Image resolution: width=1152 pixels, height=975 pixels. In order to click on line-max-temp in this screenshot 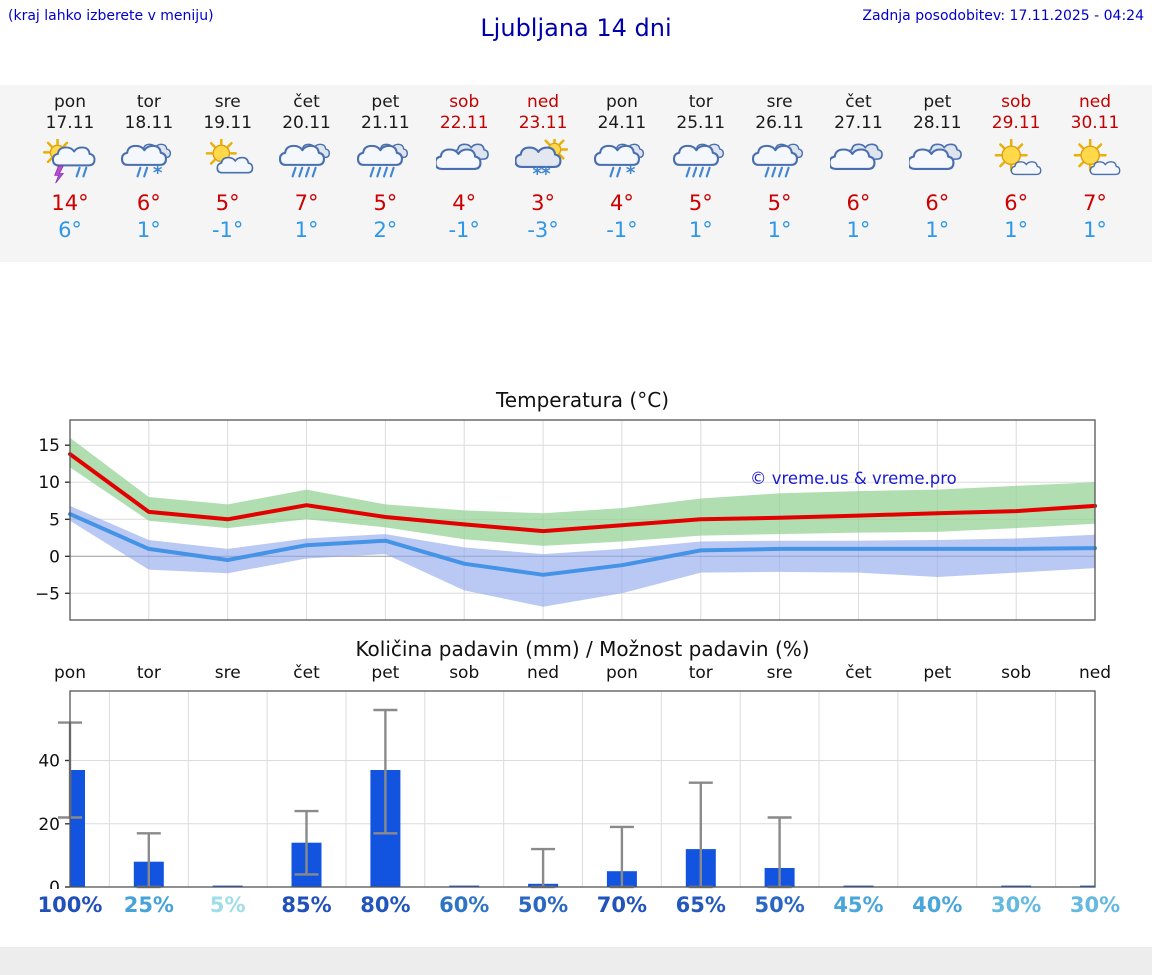, I will do `click(582, 493)`.